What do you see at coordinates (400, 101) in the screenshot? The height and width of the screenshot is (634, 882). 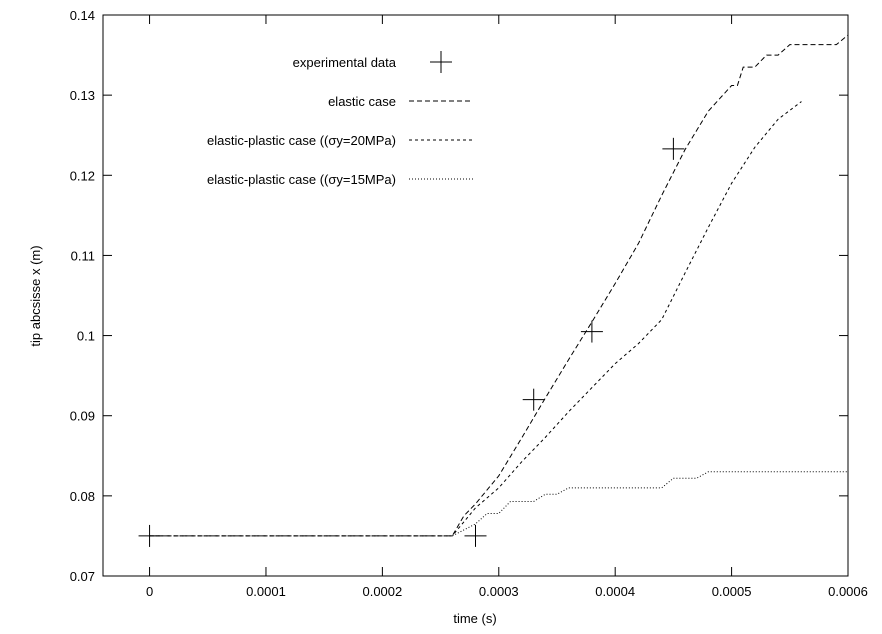 I see `legend-item: elastic case` at bounding box center [400, 101].